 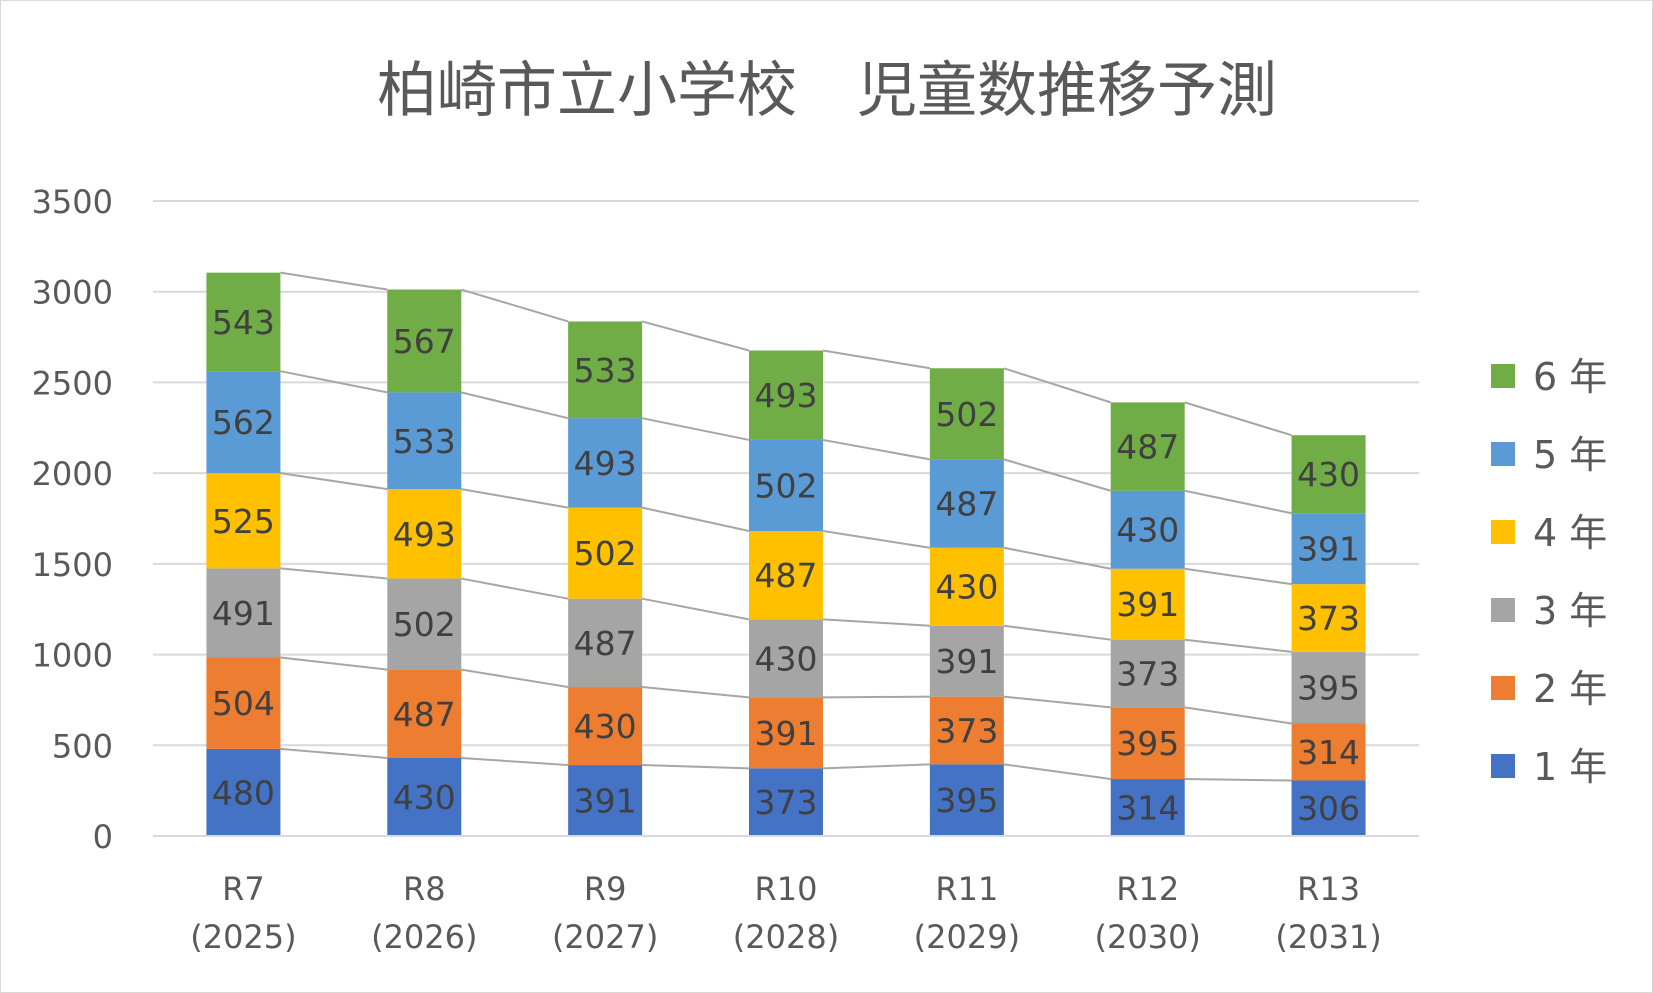 I want to click on x-tick-label: R12, so click(x=1147, y=889).